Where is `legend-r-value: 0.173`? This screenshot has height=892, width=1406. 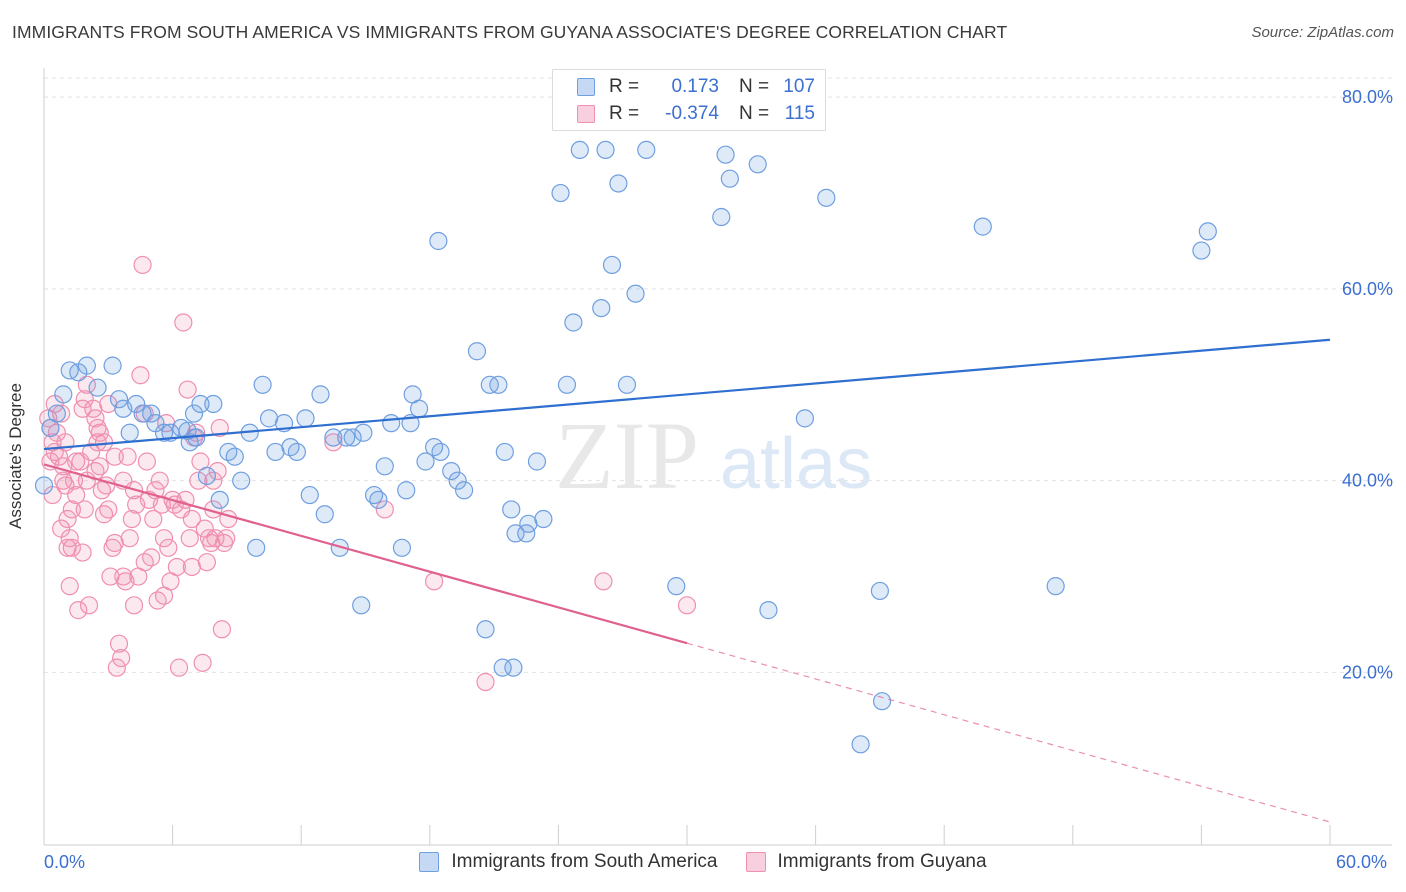 legend-r-value: 0.173 is located at coordinates (695, 86).